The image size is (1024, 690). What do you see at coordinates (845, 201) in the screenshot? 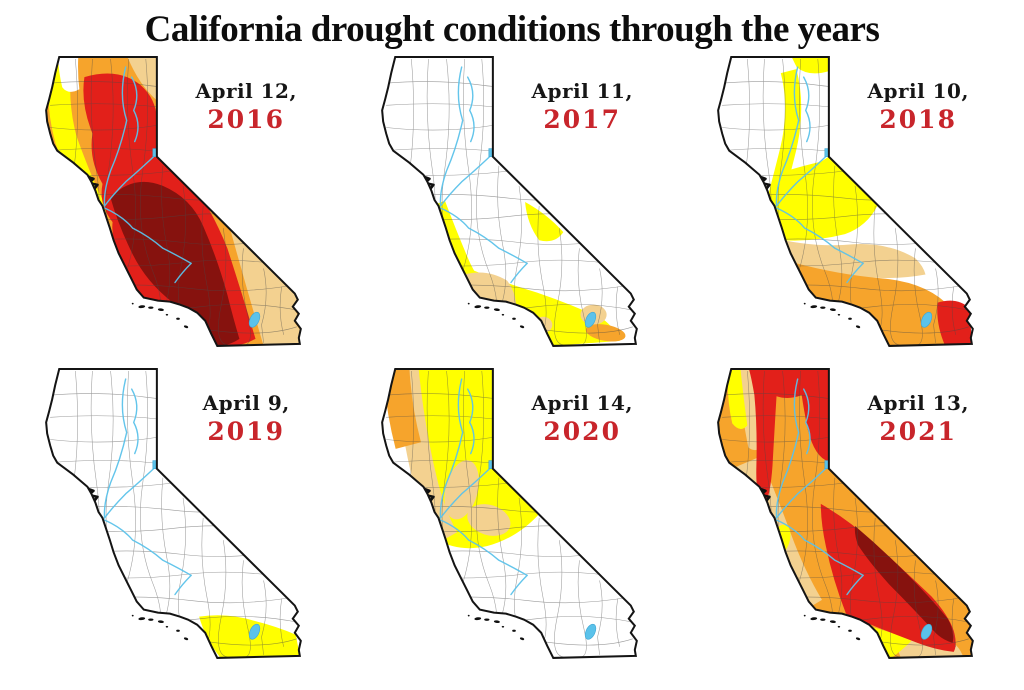
I see `drought-map-2018` at bounding box center [845, 201].